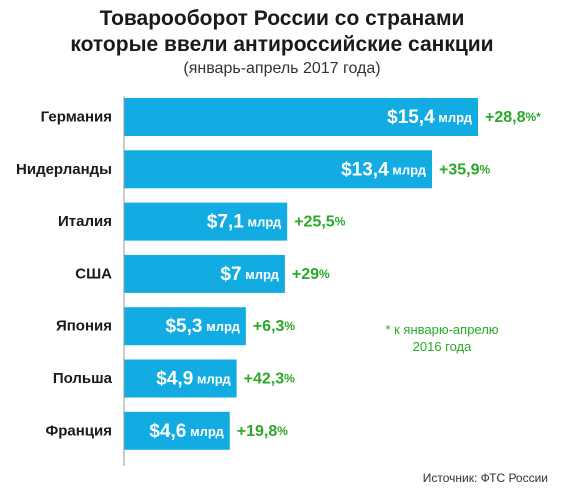  Describe the element at coordinates (282, 44) in the screenshot. I see `chart-title-line2: которые ввели антироссийские санкции` at that location.